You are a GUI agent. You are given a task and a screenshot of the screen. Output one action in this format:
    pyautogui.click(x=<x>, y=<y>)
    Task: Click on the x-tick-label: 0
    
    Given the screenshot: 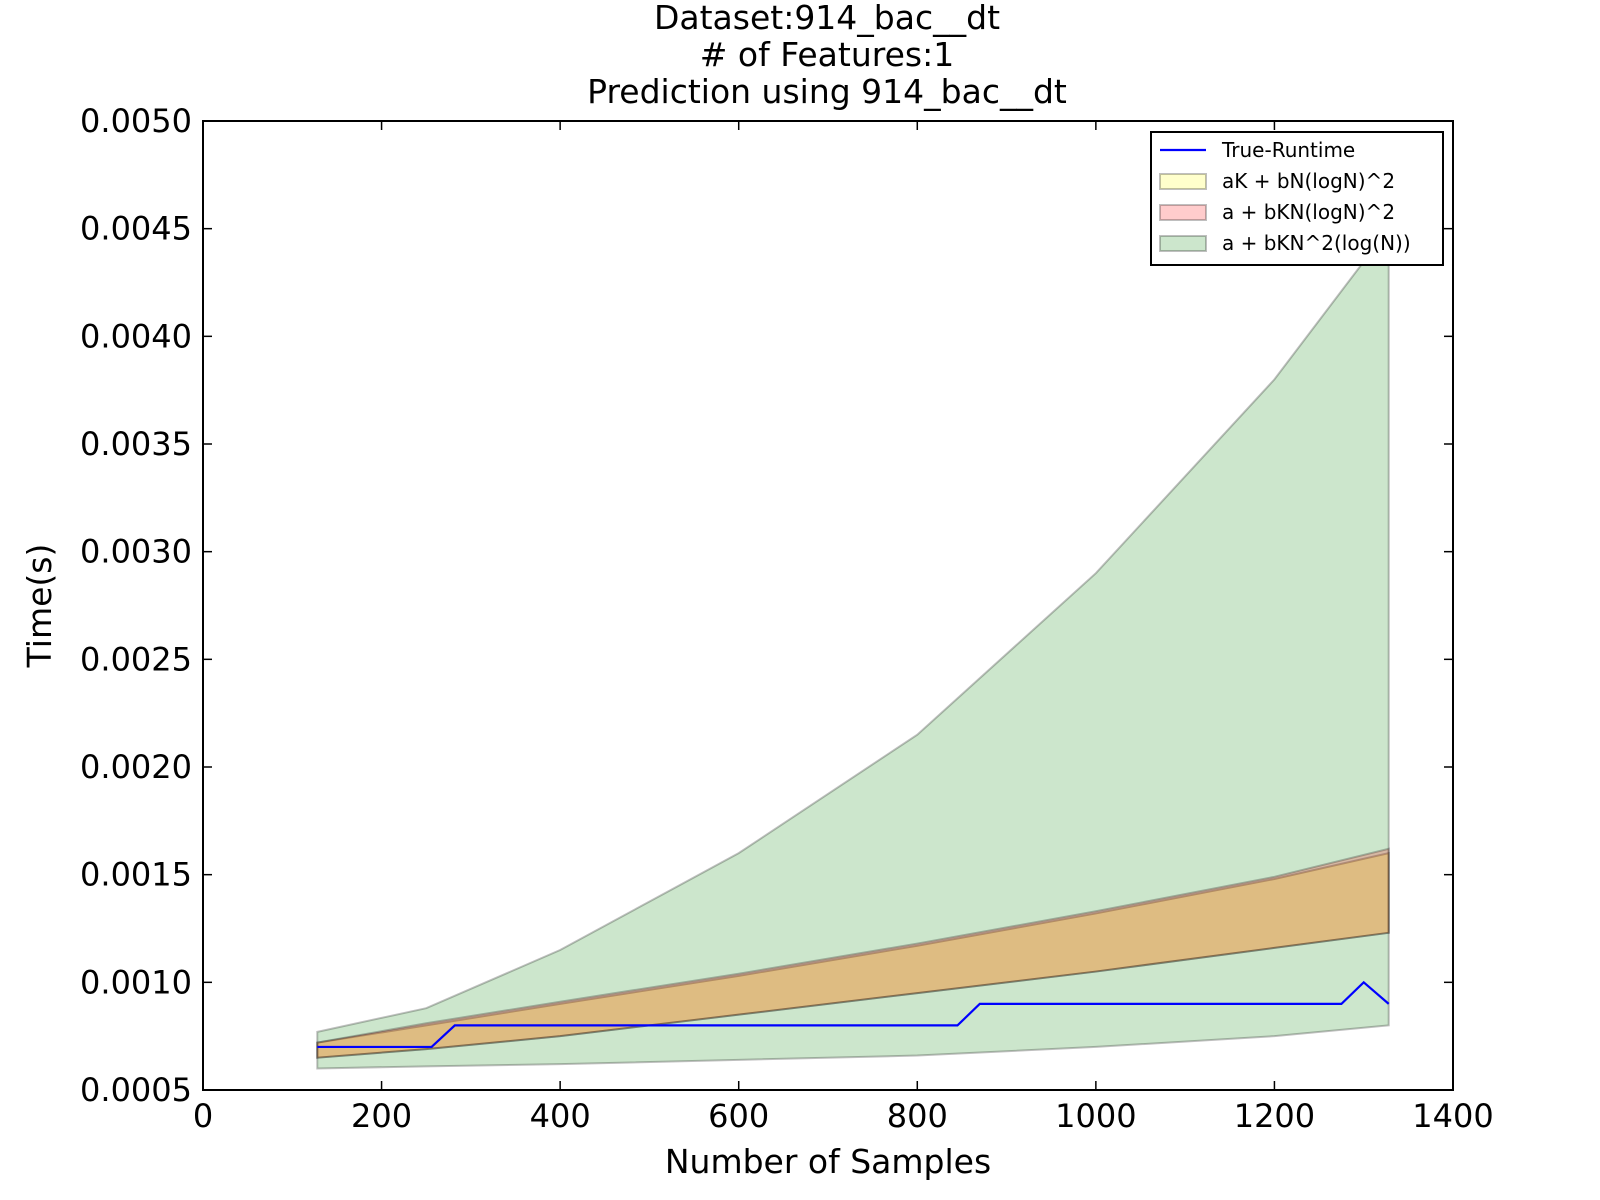 What is the action you would take?
    pyautogui.click(x=203, y=1116)
    